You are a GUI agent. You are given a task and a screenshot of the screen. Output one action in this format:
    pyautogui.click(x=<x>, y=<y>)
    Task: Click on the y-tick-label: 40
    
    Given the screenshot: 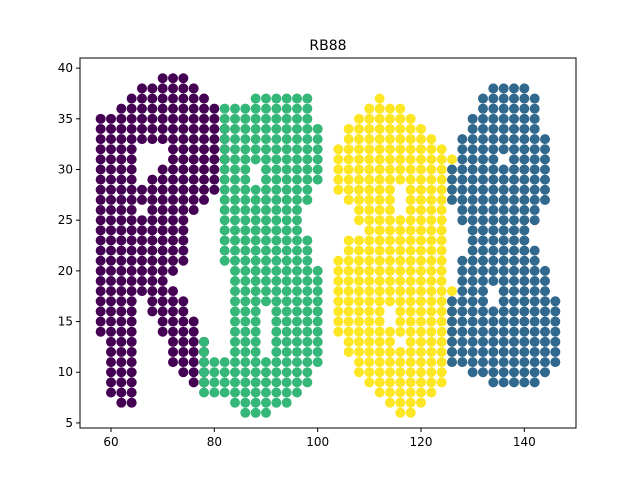 What is the action you would take?
    pyautogui.click(x=65, y=68)
    